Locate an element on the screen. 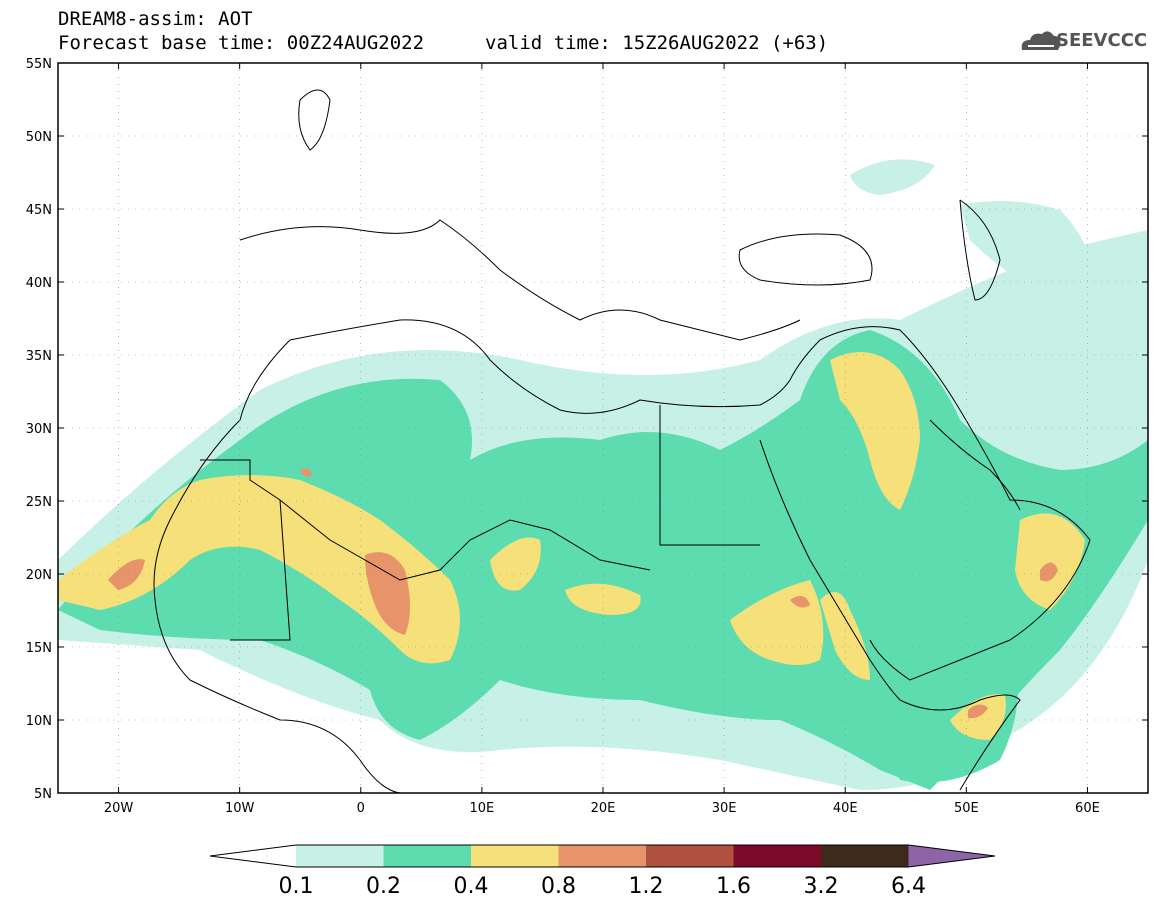 This screenshot has height=905, width=1165. aot-high-sahara-west is located at coordinates (259, 569).